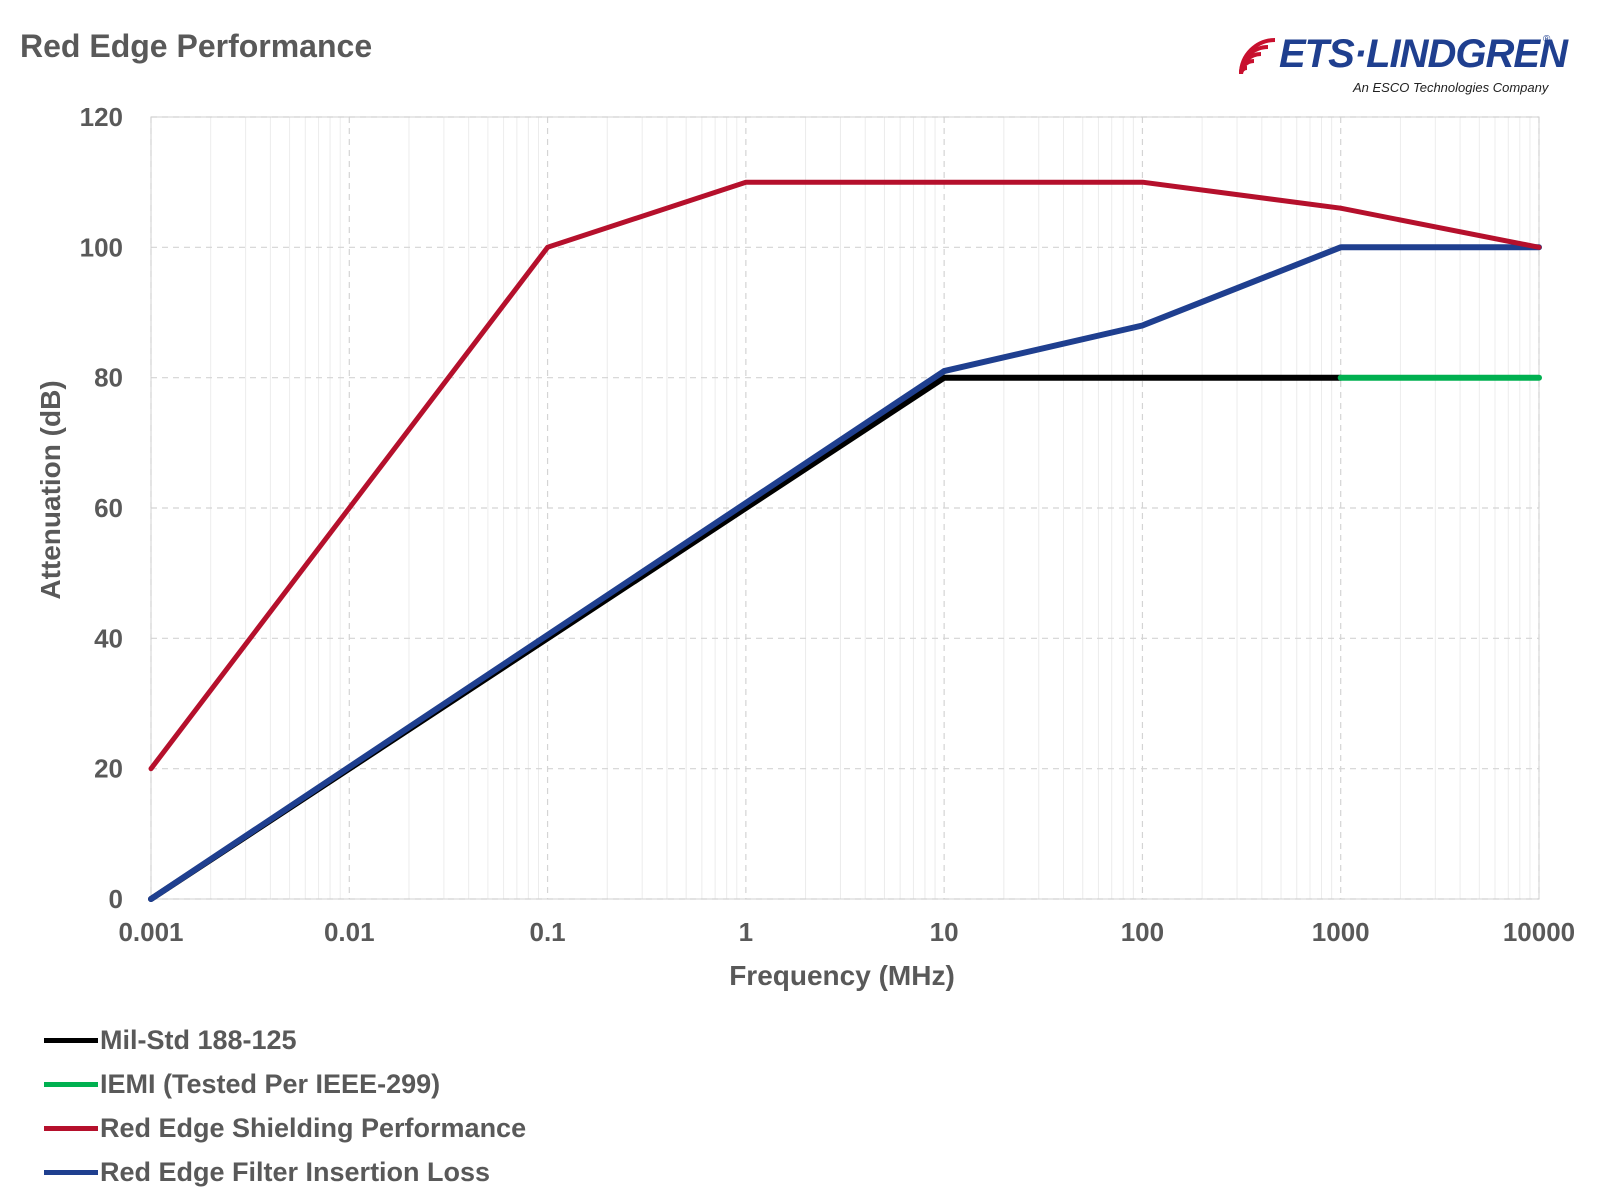 Image resolution: width=1600 pixels, height=1200 pixels. What do you see at coordinates (1423, 54) in the screenshot?
I see `logo-brand-text: ETS·LINDGREN` at bounding box center [1423, 54].